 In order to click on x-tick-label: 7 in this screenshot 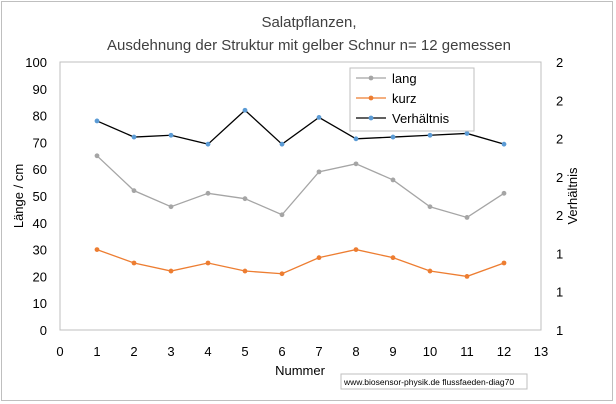, I will do `click(318, 351)`.